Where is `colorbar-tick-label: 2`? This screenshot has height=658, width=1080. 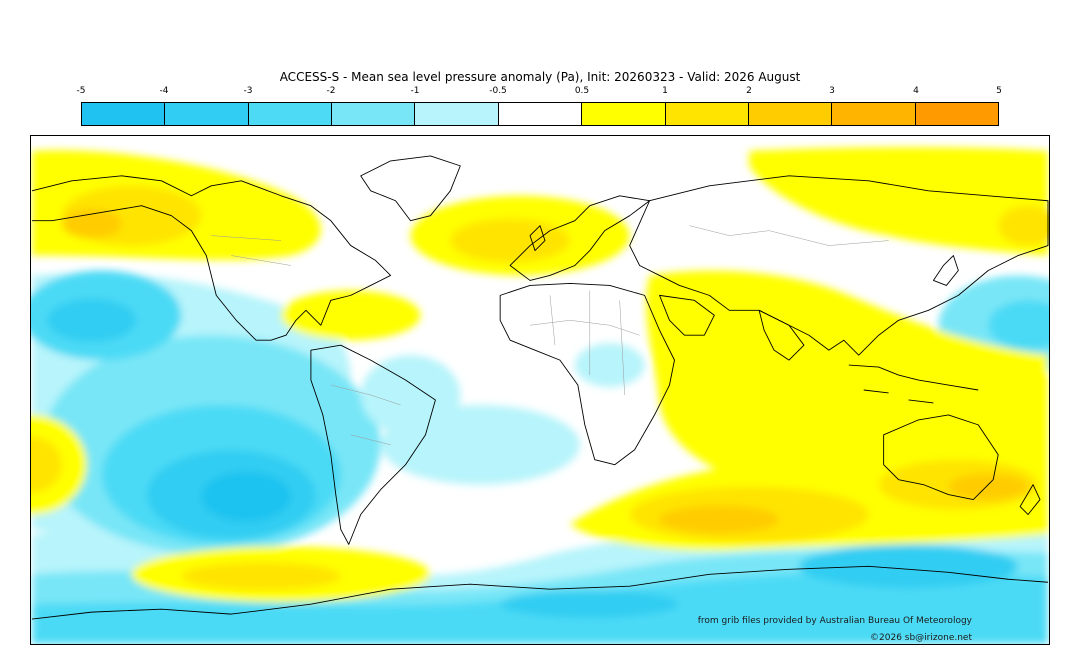 colorbar-tick-label: 2 is located at coordinates (749, 91).